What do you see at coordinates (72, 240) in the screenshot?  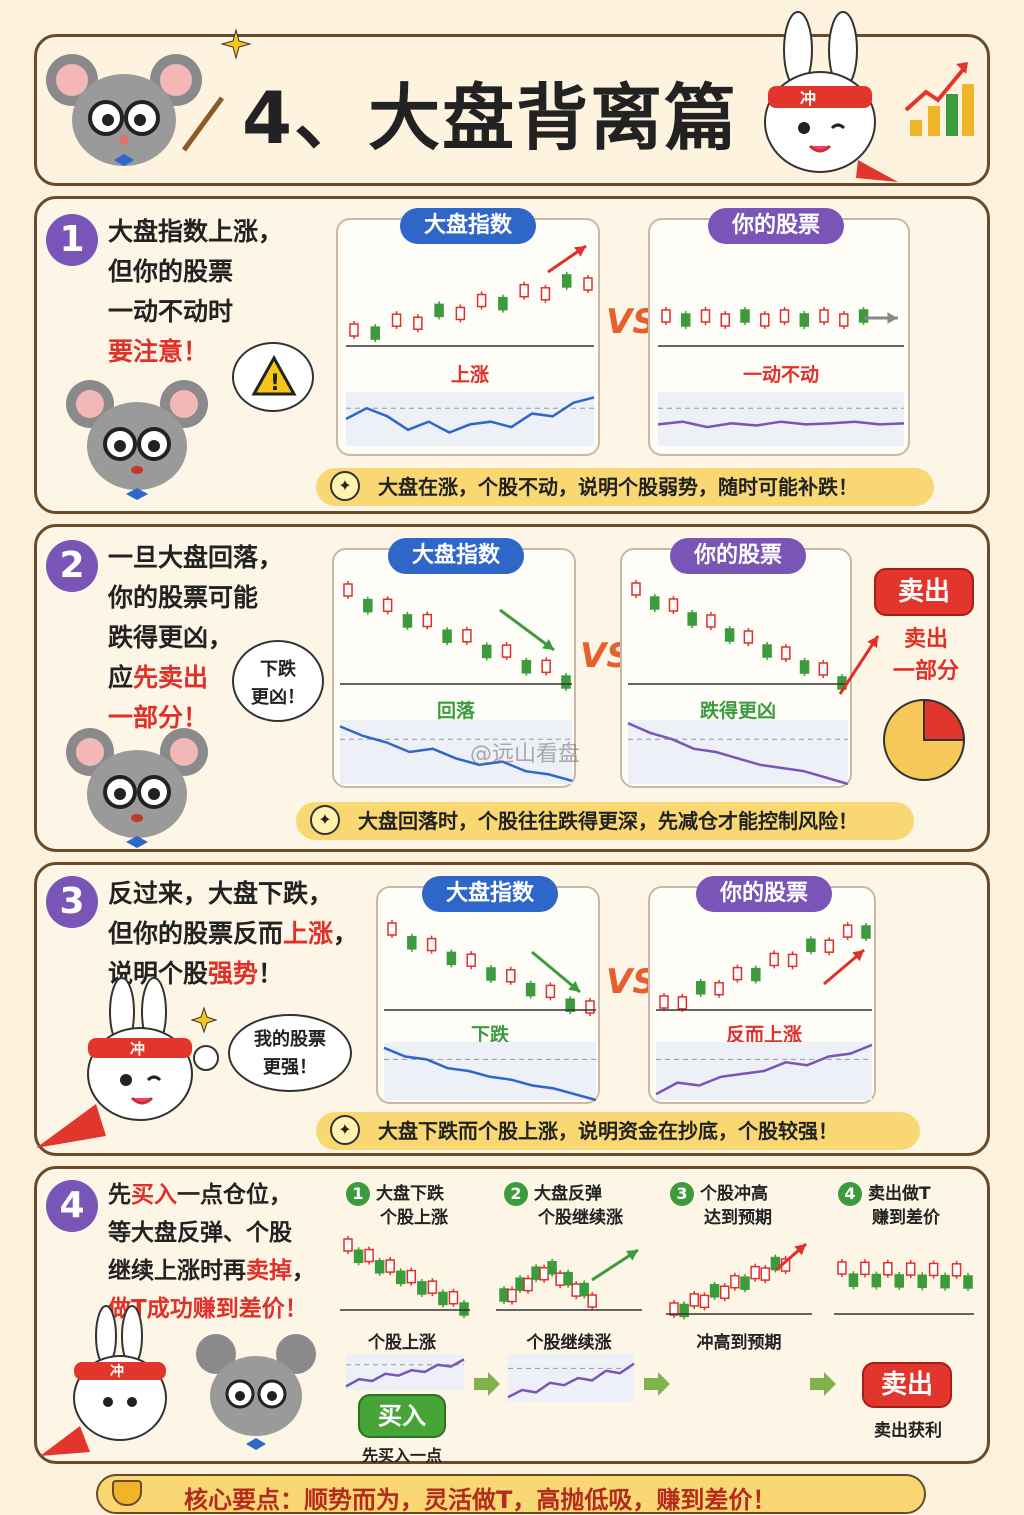 I see `section-number: 1` at bounding box center [72, 240].